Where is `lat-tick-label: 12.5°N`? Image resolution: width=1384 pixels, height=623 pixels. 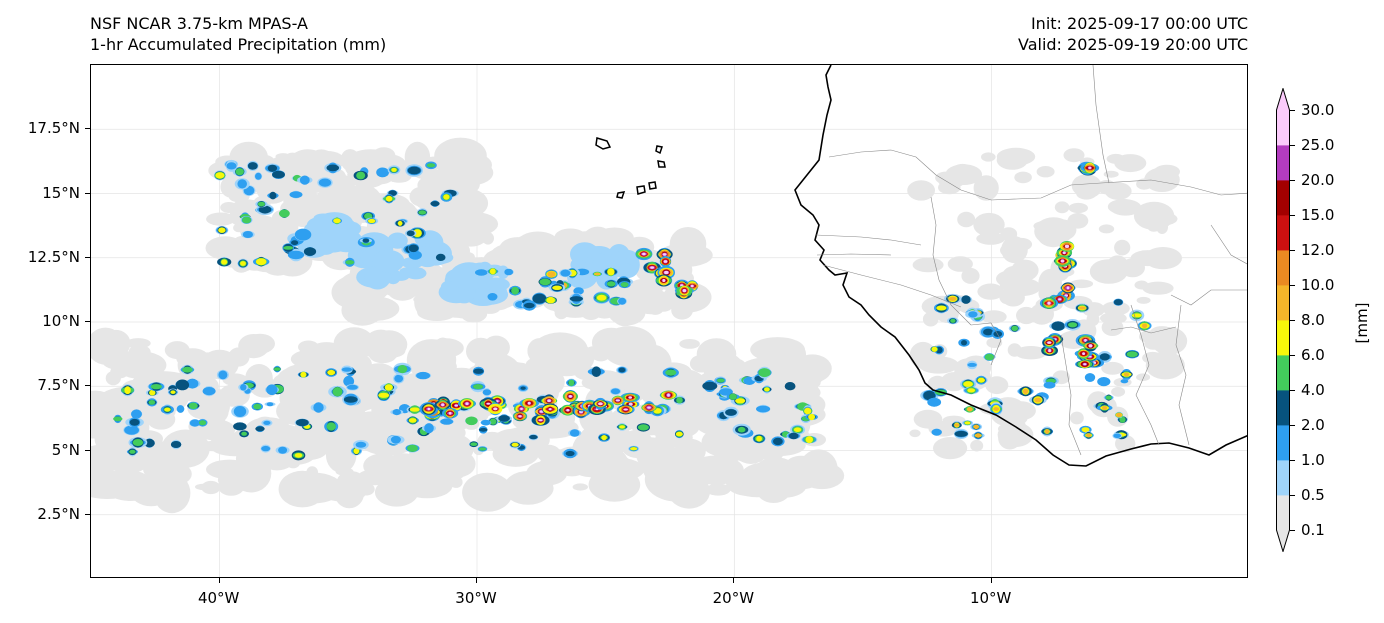 lat-tick-label: 12.5°N is located at coordinates (53, 256).